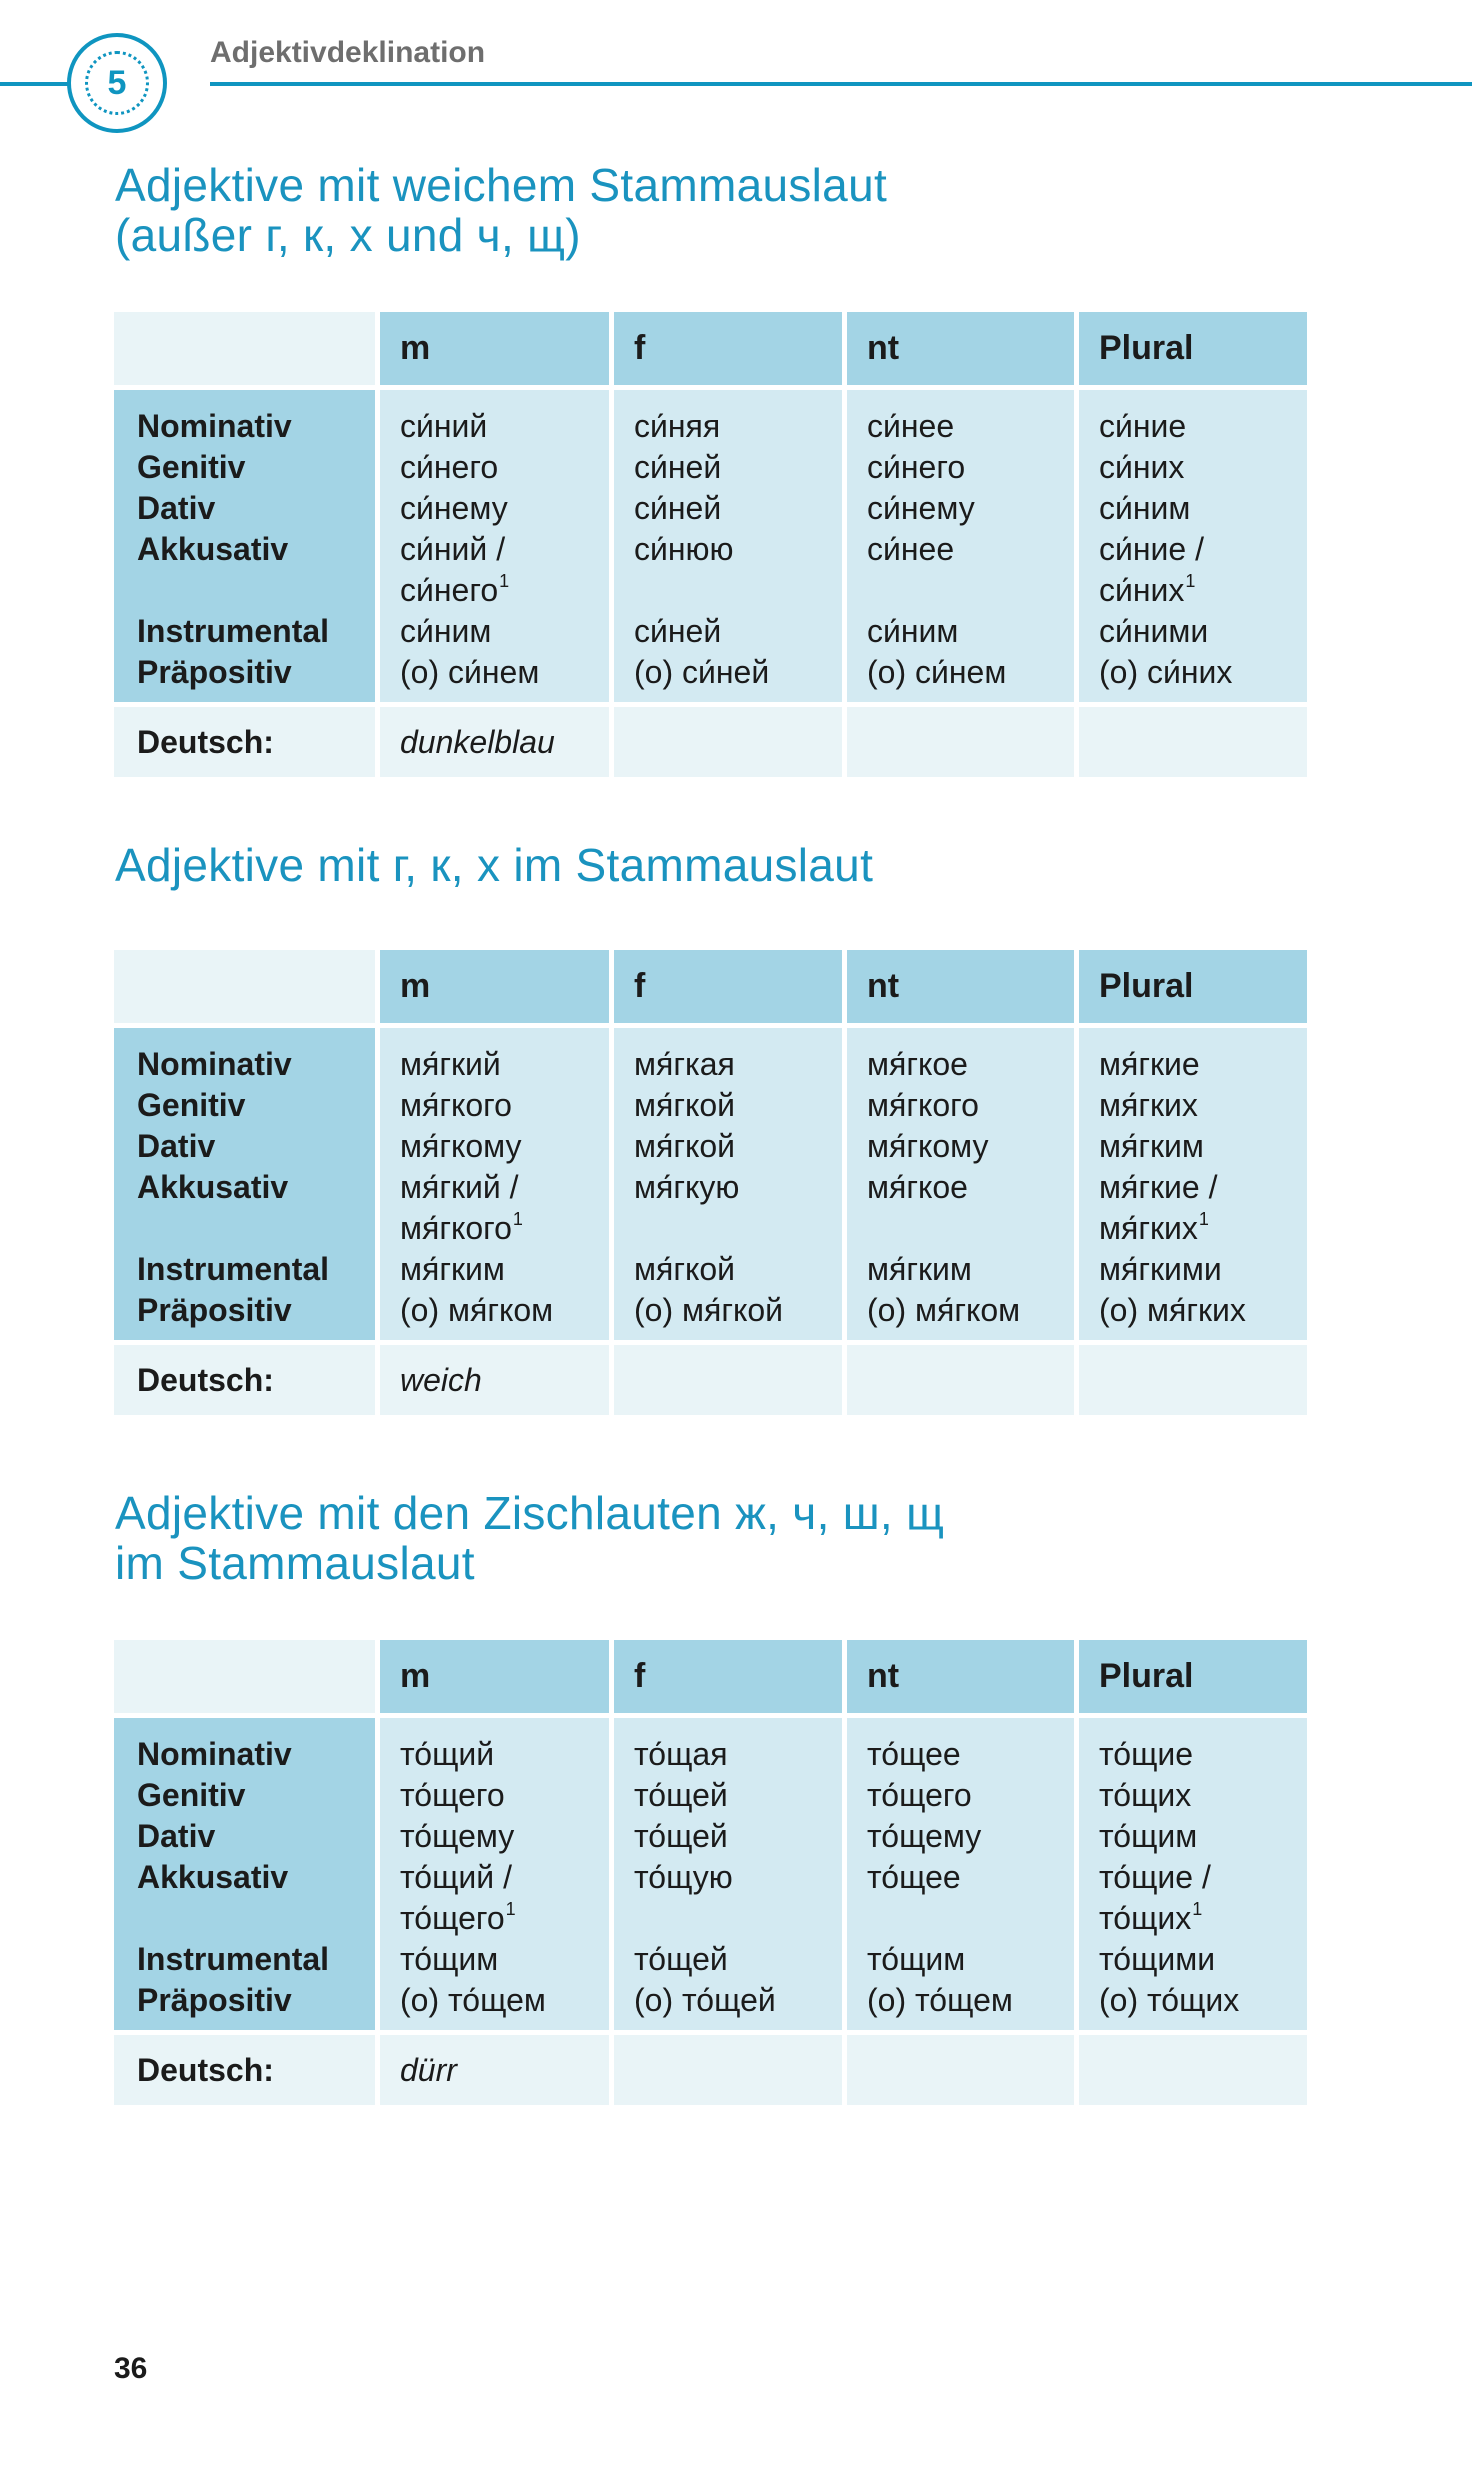  I want to click on declension-form: то́щих, so click(1203, 1795).